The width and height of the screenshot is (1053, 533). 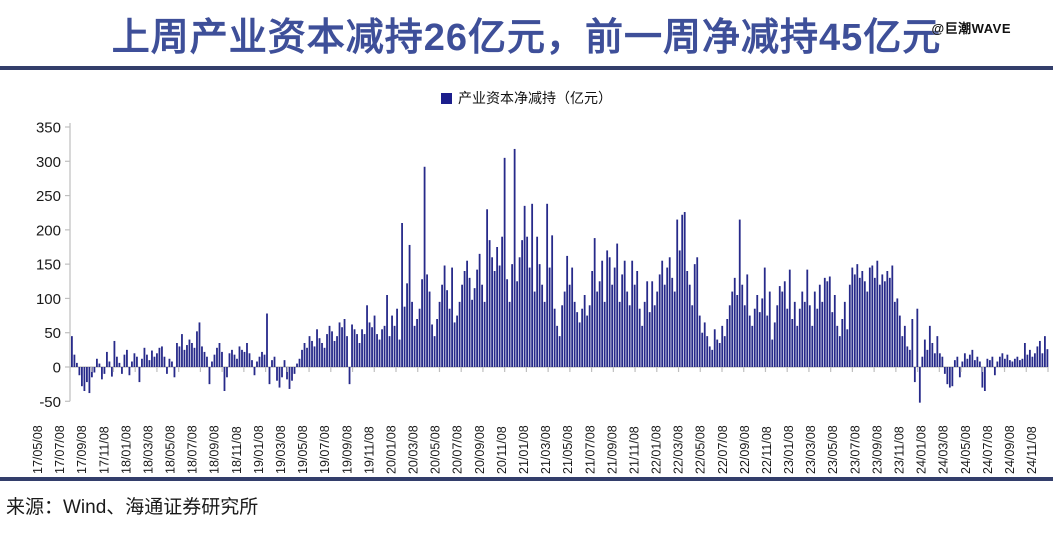 I want to click on y-axis-tick-label: 50, so click(x=52, y=333).